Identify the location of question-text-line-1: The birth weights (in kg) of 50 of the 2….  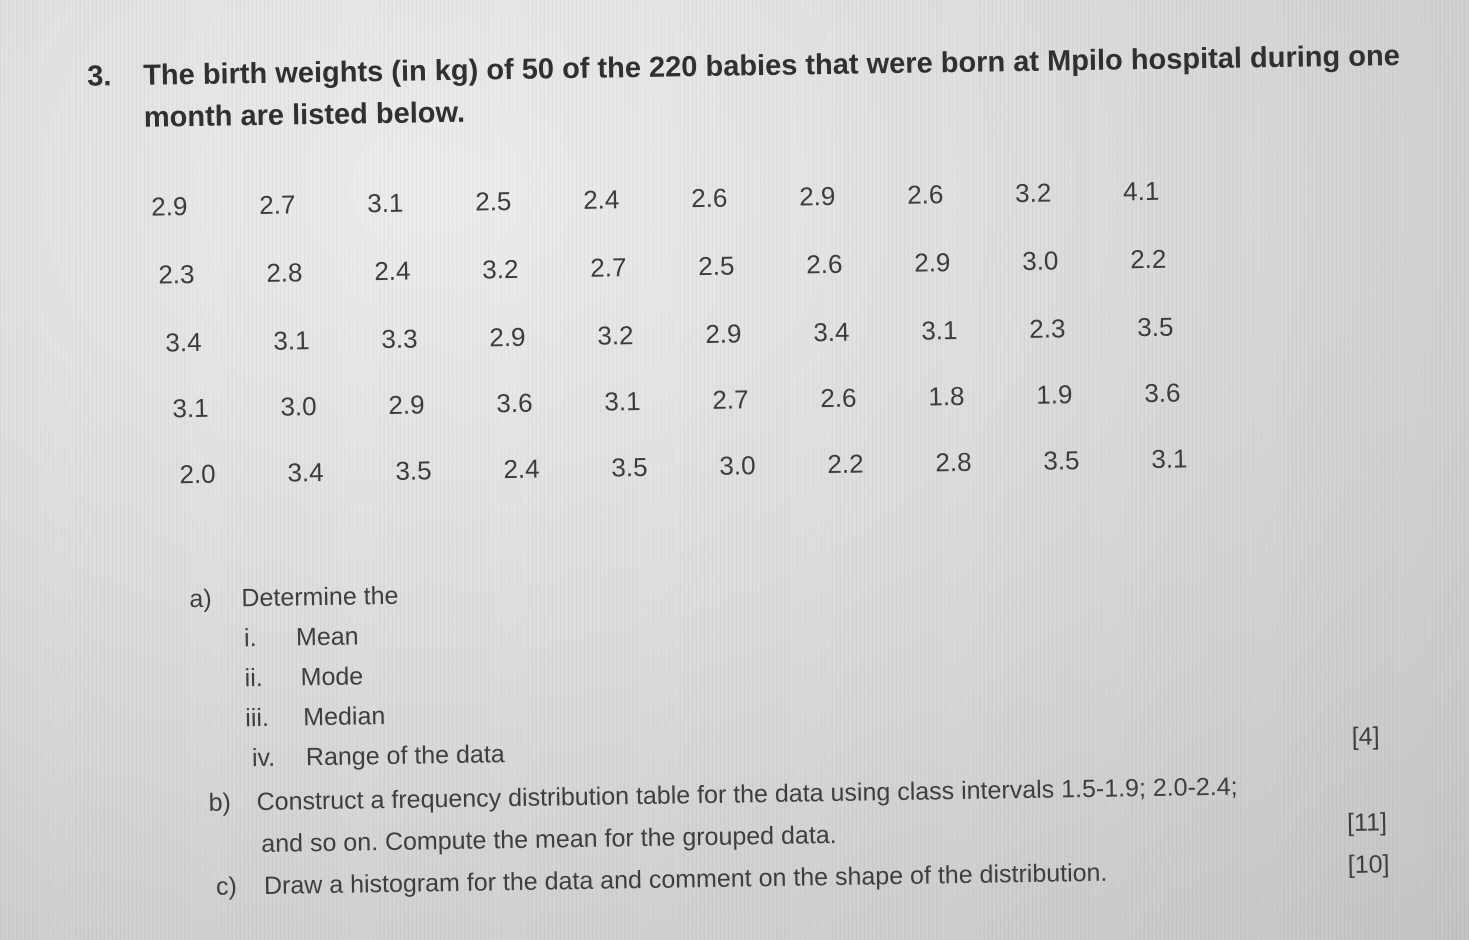
(771, 66).